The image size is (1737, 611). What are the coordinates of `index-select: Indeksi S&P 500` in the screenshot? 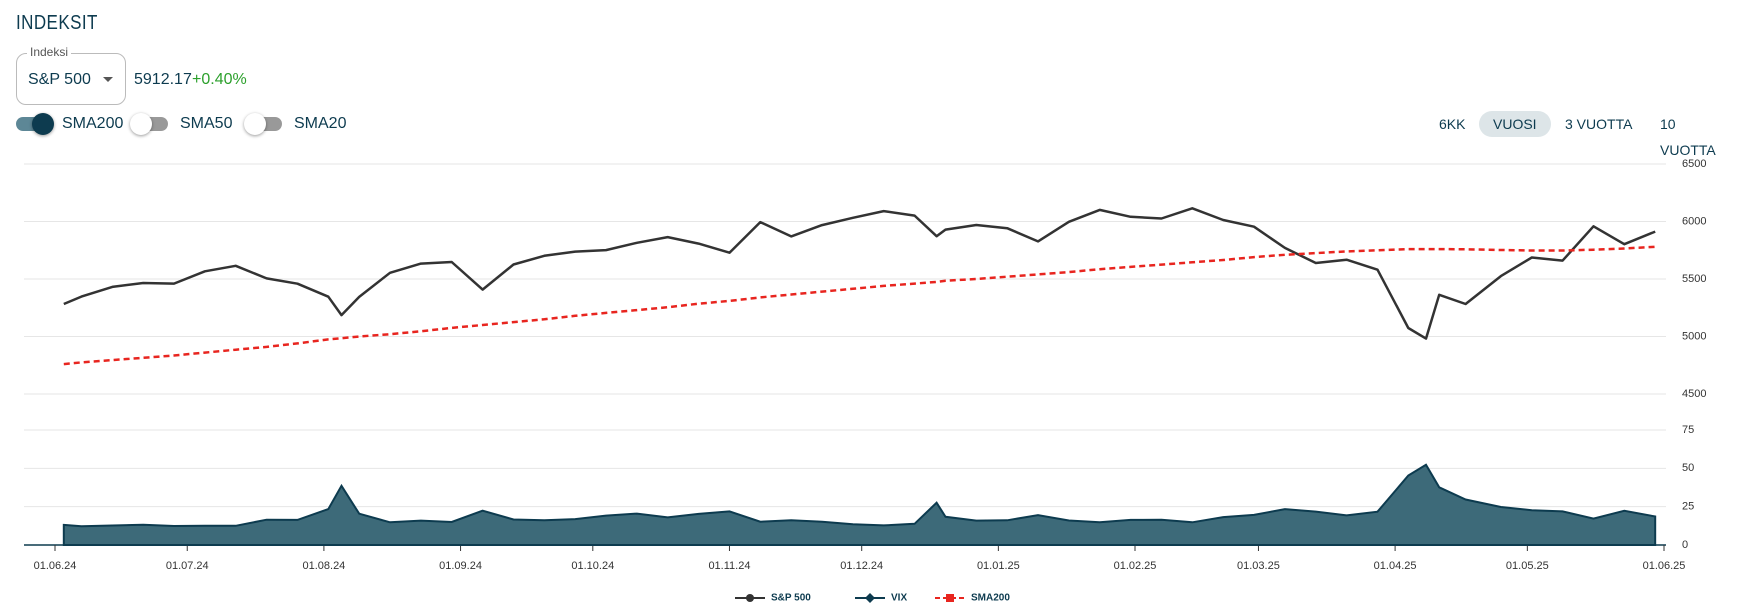 It's located at (71, 75).